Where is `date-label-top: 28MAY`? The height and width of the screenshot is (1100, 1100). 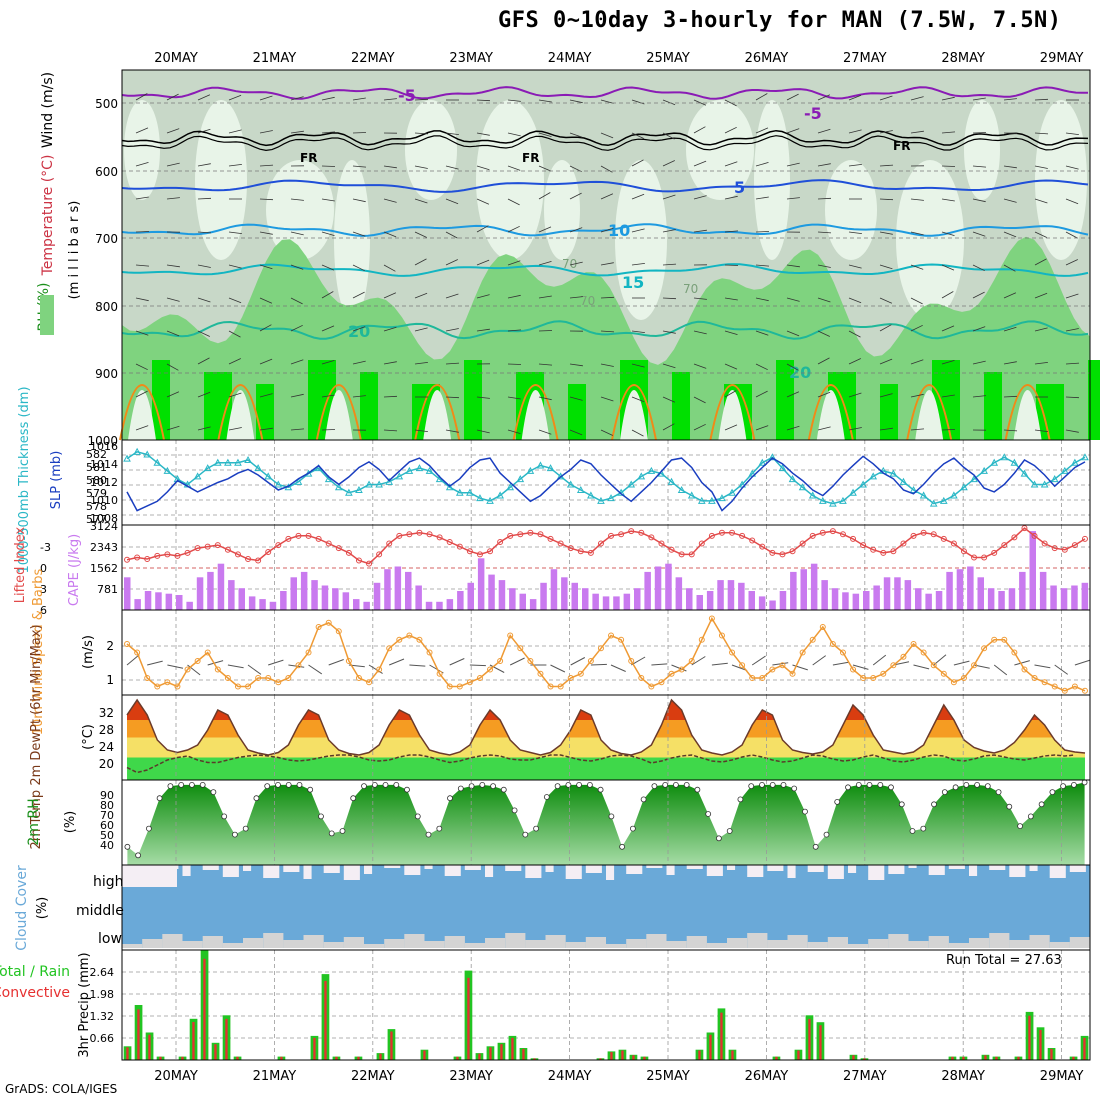
date-label-top: 28MAY is located at coordinates (963, 58).